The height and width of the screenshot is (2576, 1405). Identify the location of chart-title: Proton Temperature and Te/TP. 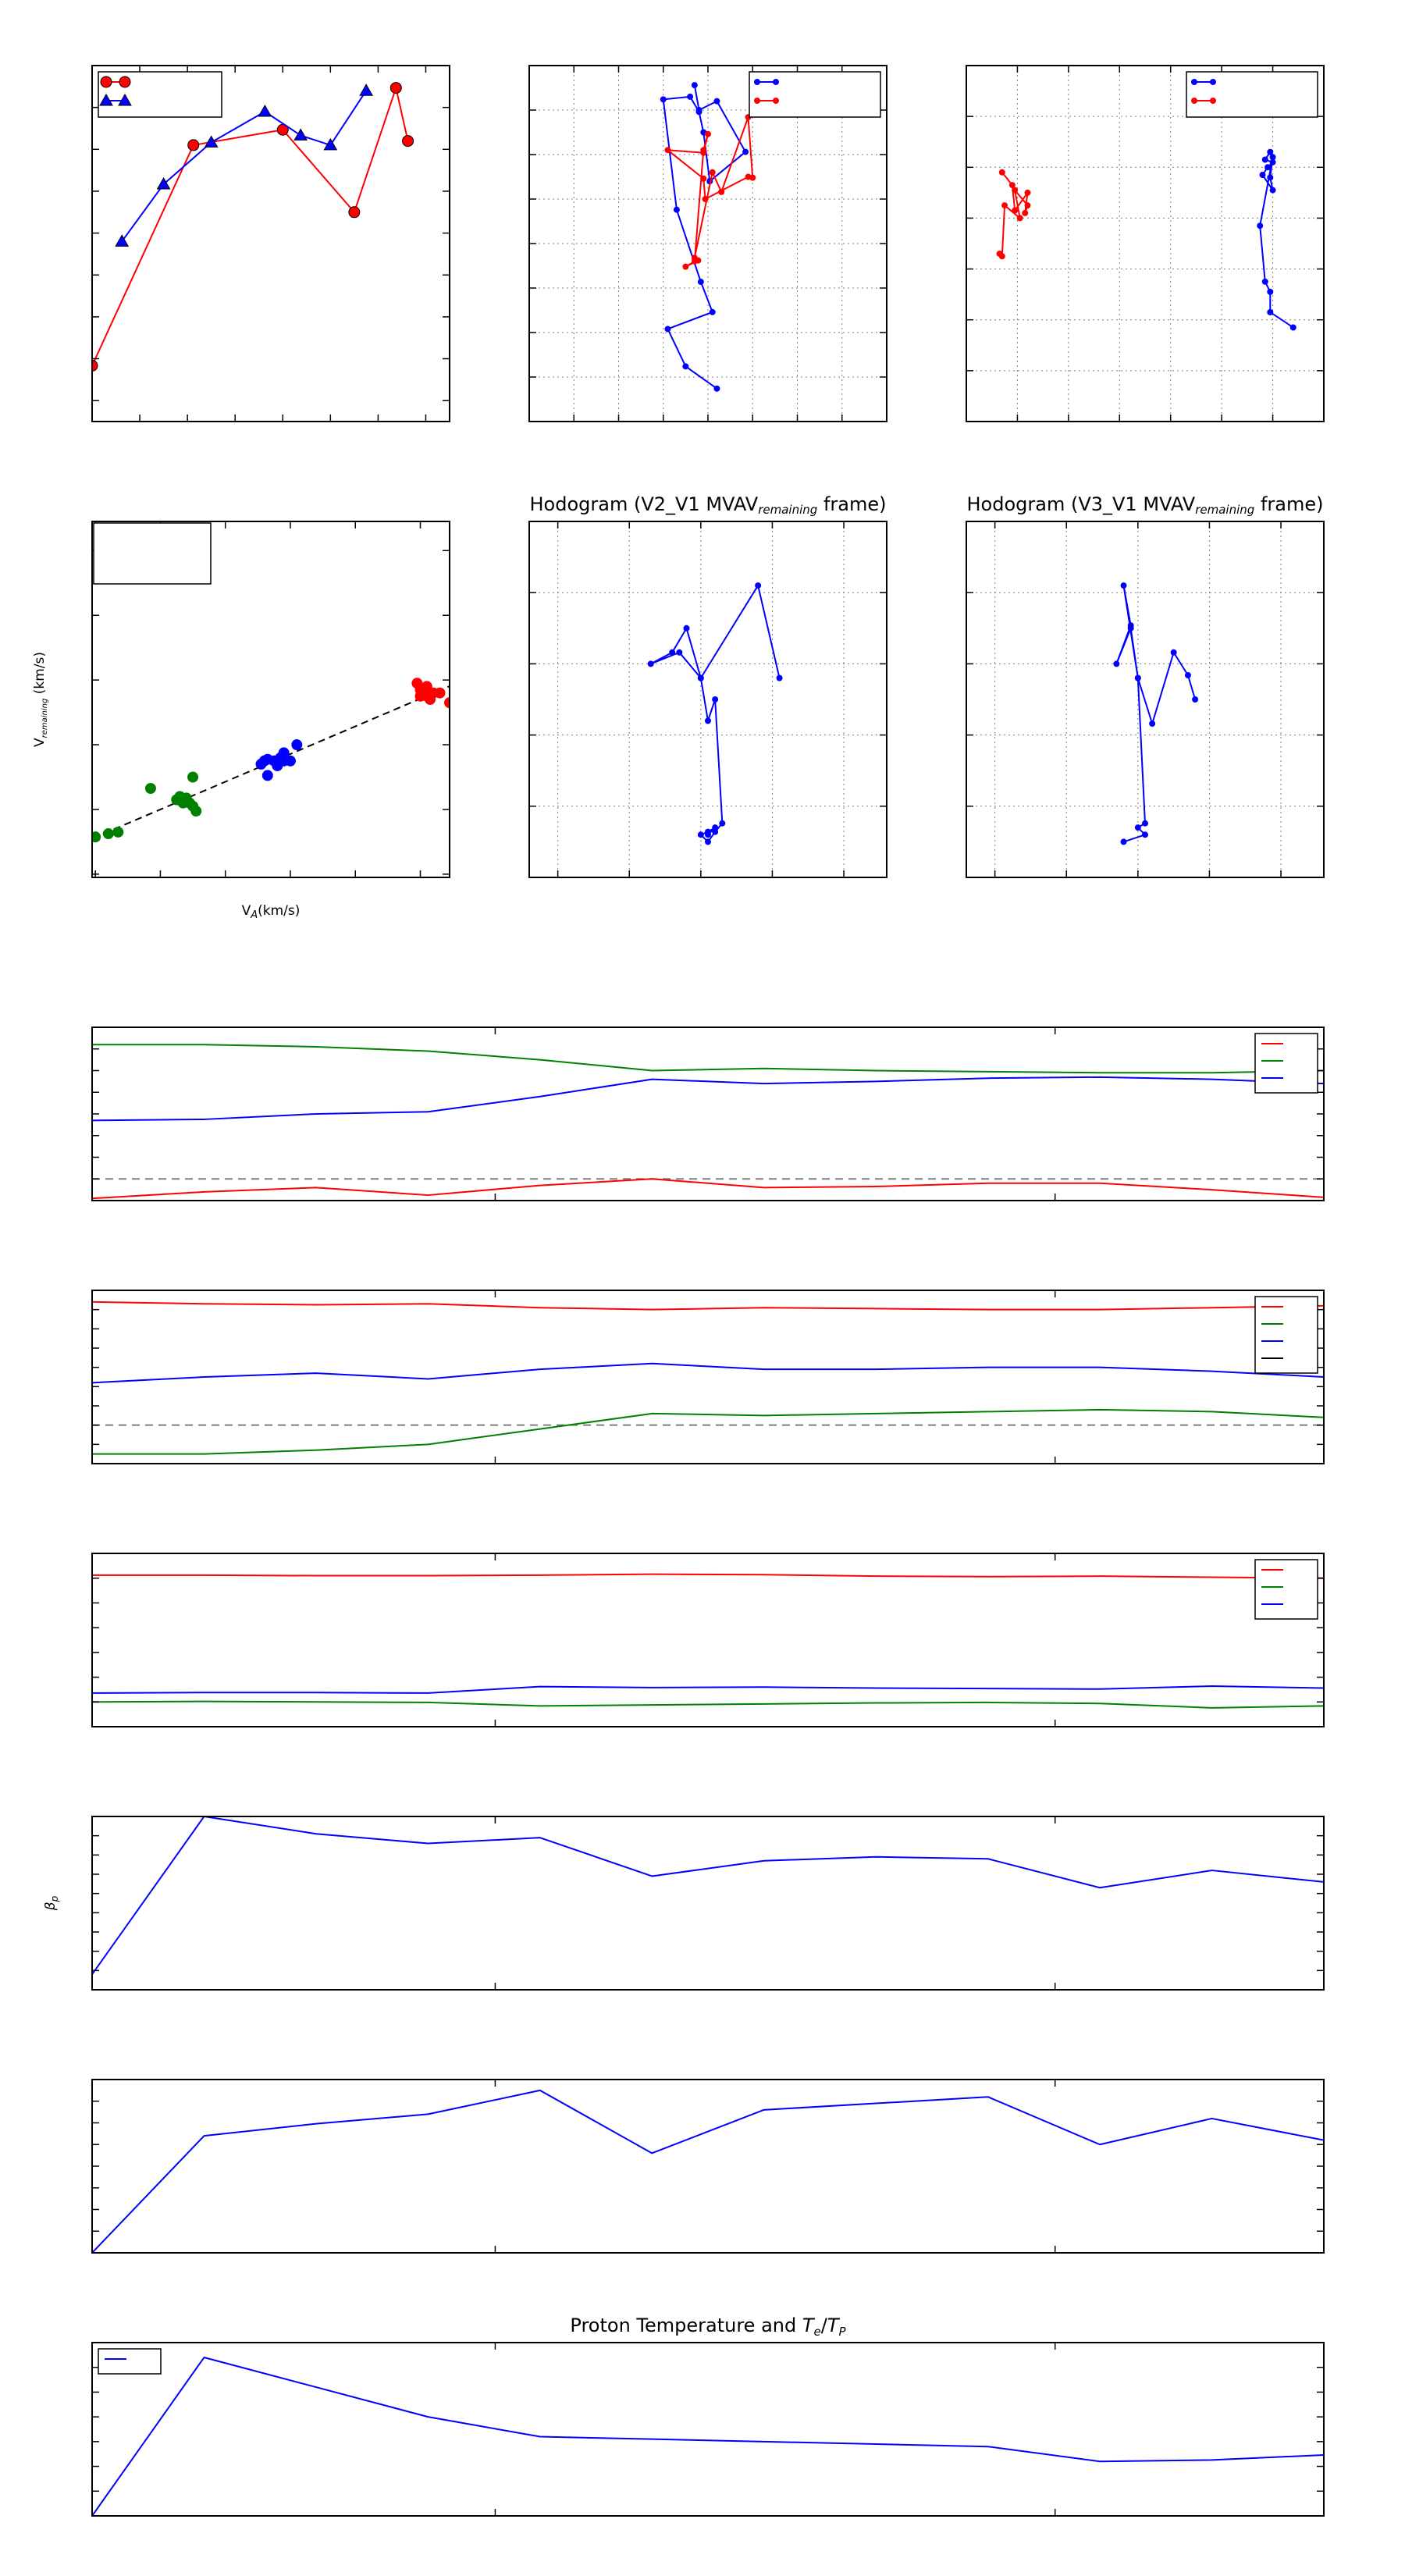
(708, 2326).